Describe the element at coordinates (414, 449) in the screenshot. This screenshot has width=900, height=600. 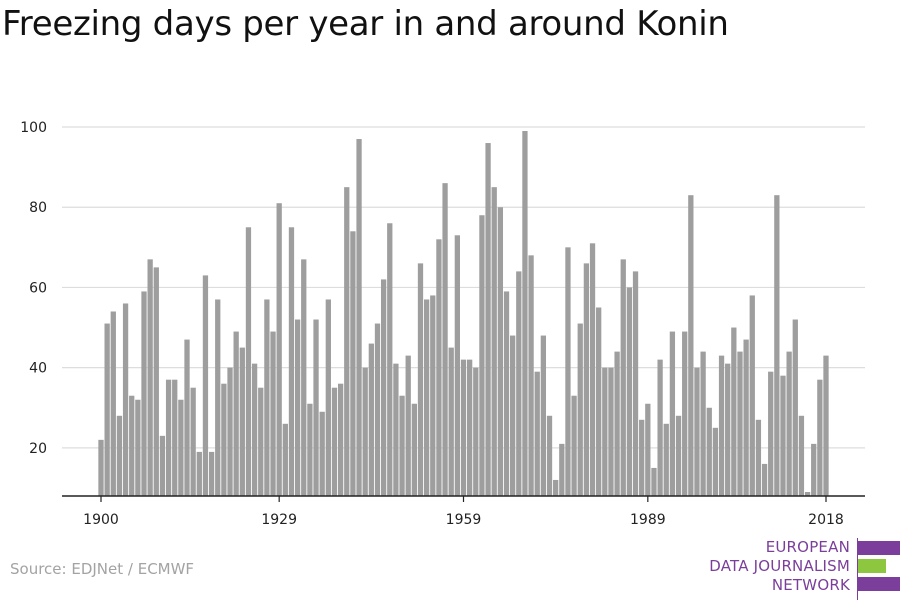
I see `bar-1951` at that location.